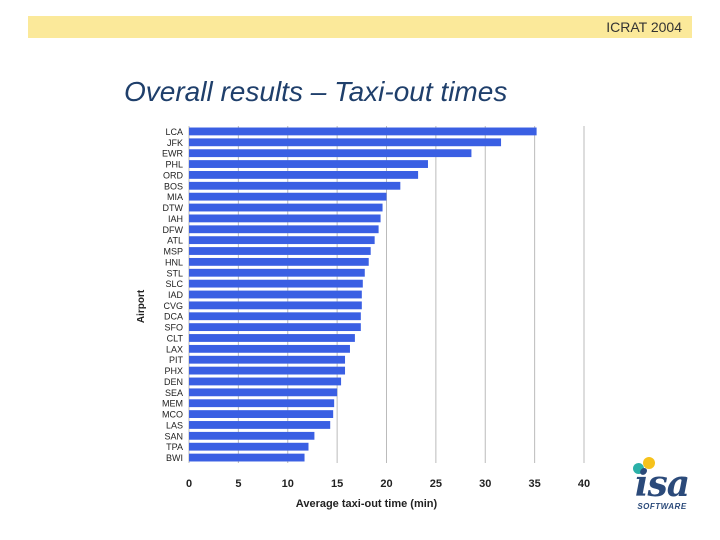  I want to click on bar-mia, so click(288, 196).